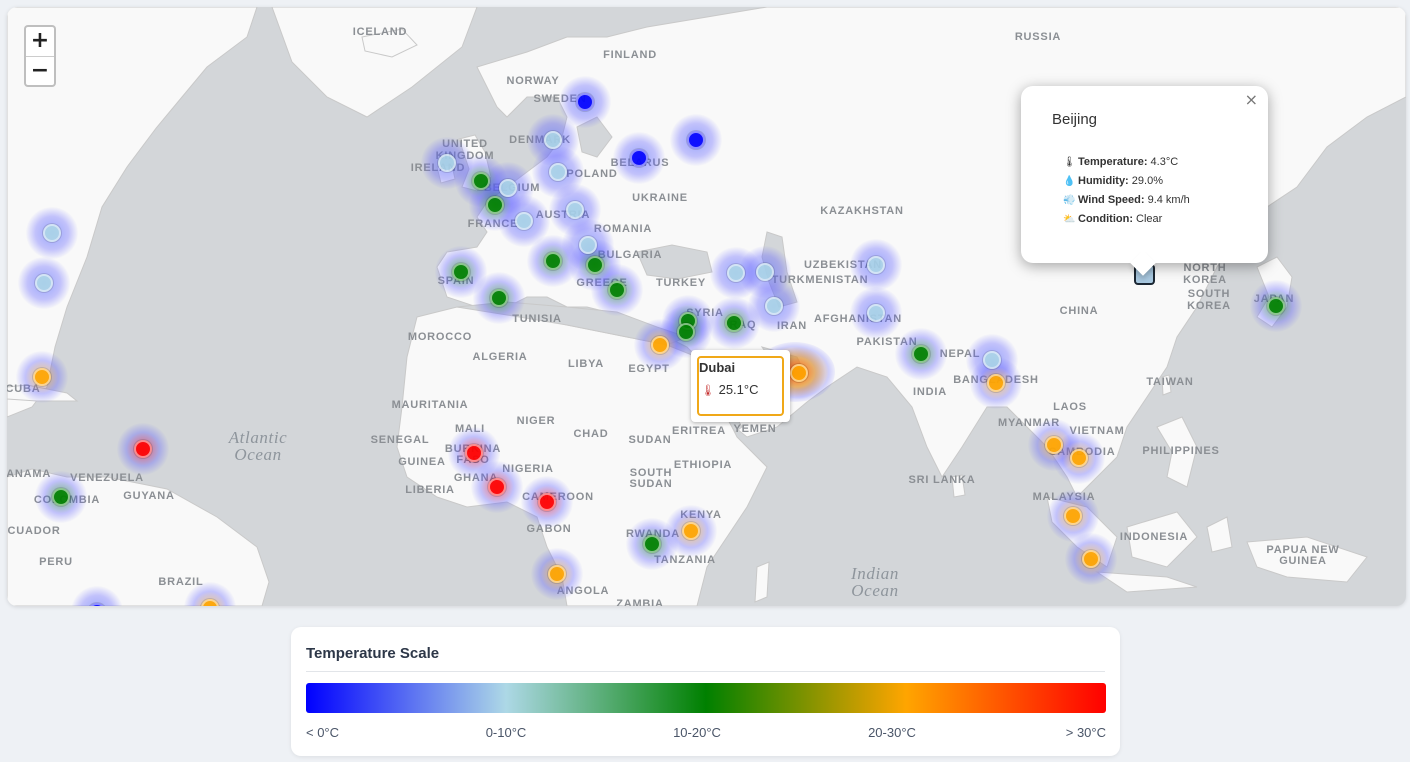 The width and height of the screenshot is (1410, 762). I want to click on country-label: Laos, so click(1070, 407).